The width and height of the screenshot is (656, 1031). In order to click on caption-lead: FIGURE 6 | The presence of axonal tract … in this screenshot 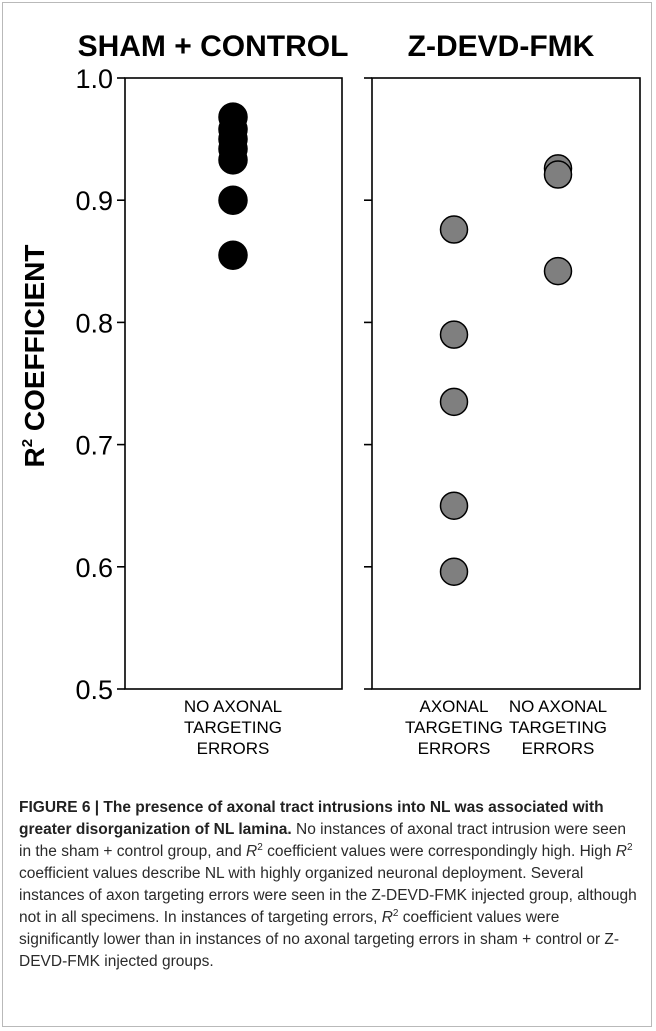, I will do `click(311, 818)`.